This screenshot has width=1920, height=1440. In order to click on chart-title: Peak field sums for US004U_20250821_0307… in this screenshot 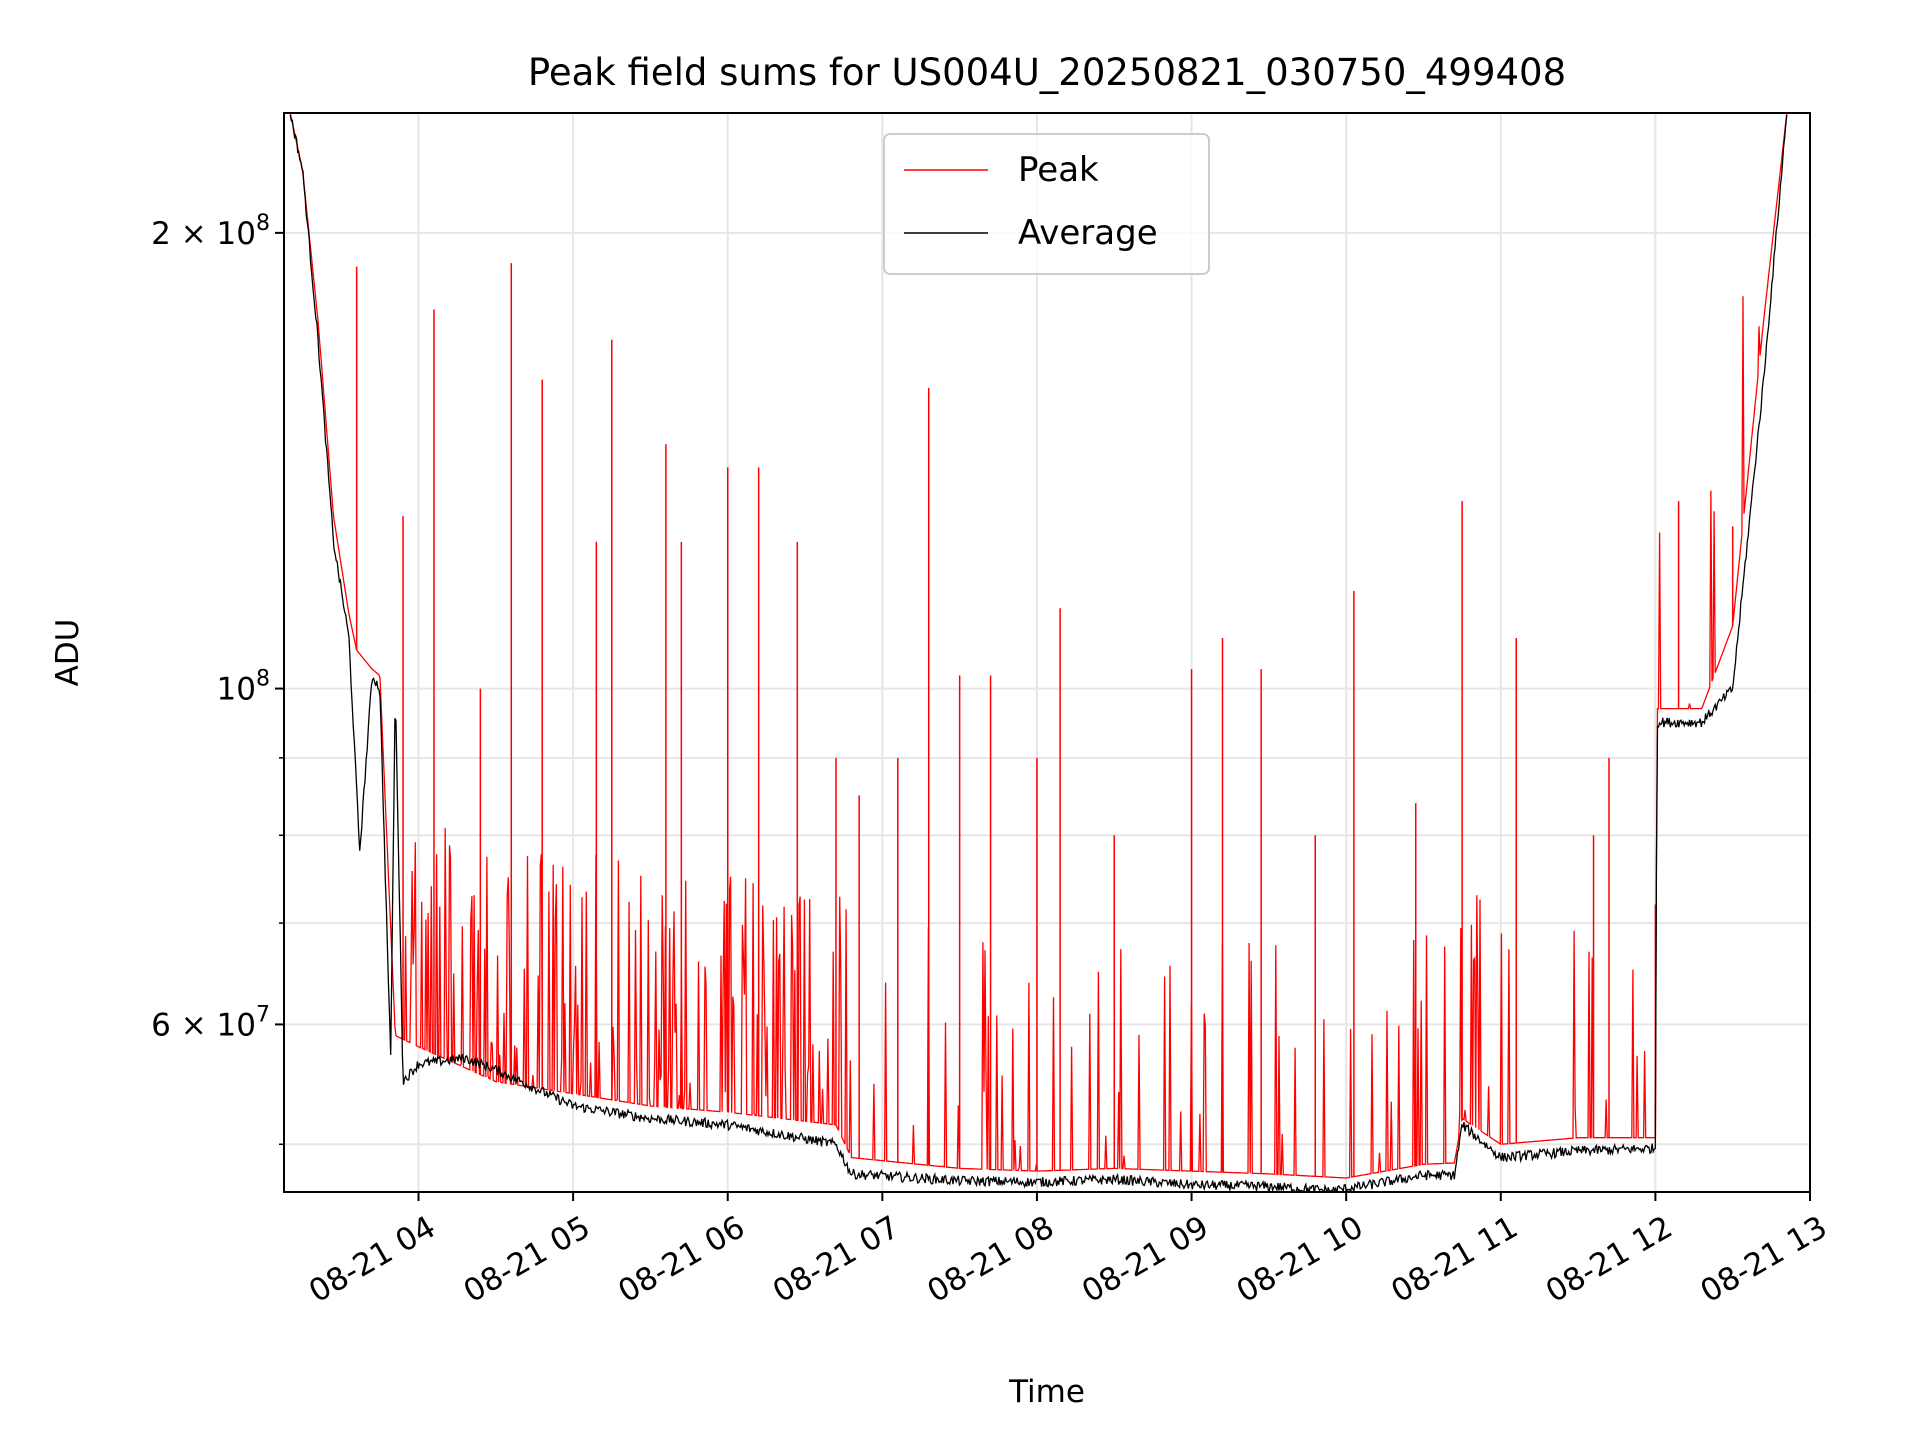, I will do `click(1047, 72)`.